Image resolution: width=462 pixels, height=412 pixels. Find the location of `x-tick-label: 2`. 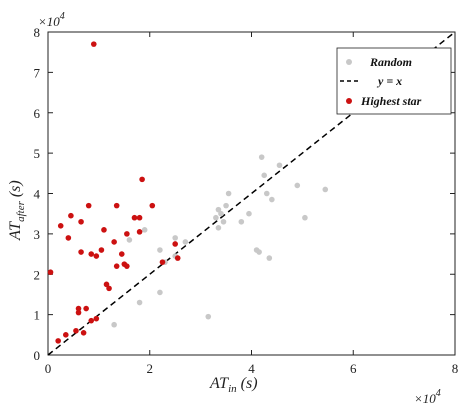

x-tick-label: 2 is located at coordinates (150, 368).